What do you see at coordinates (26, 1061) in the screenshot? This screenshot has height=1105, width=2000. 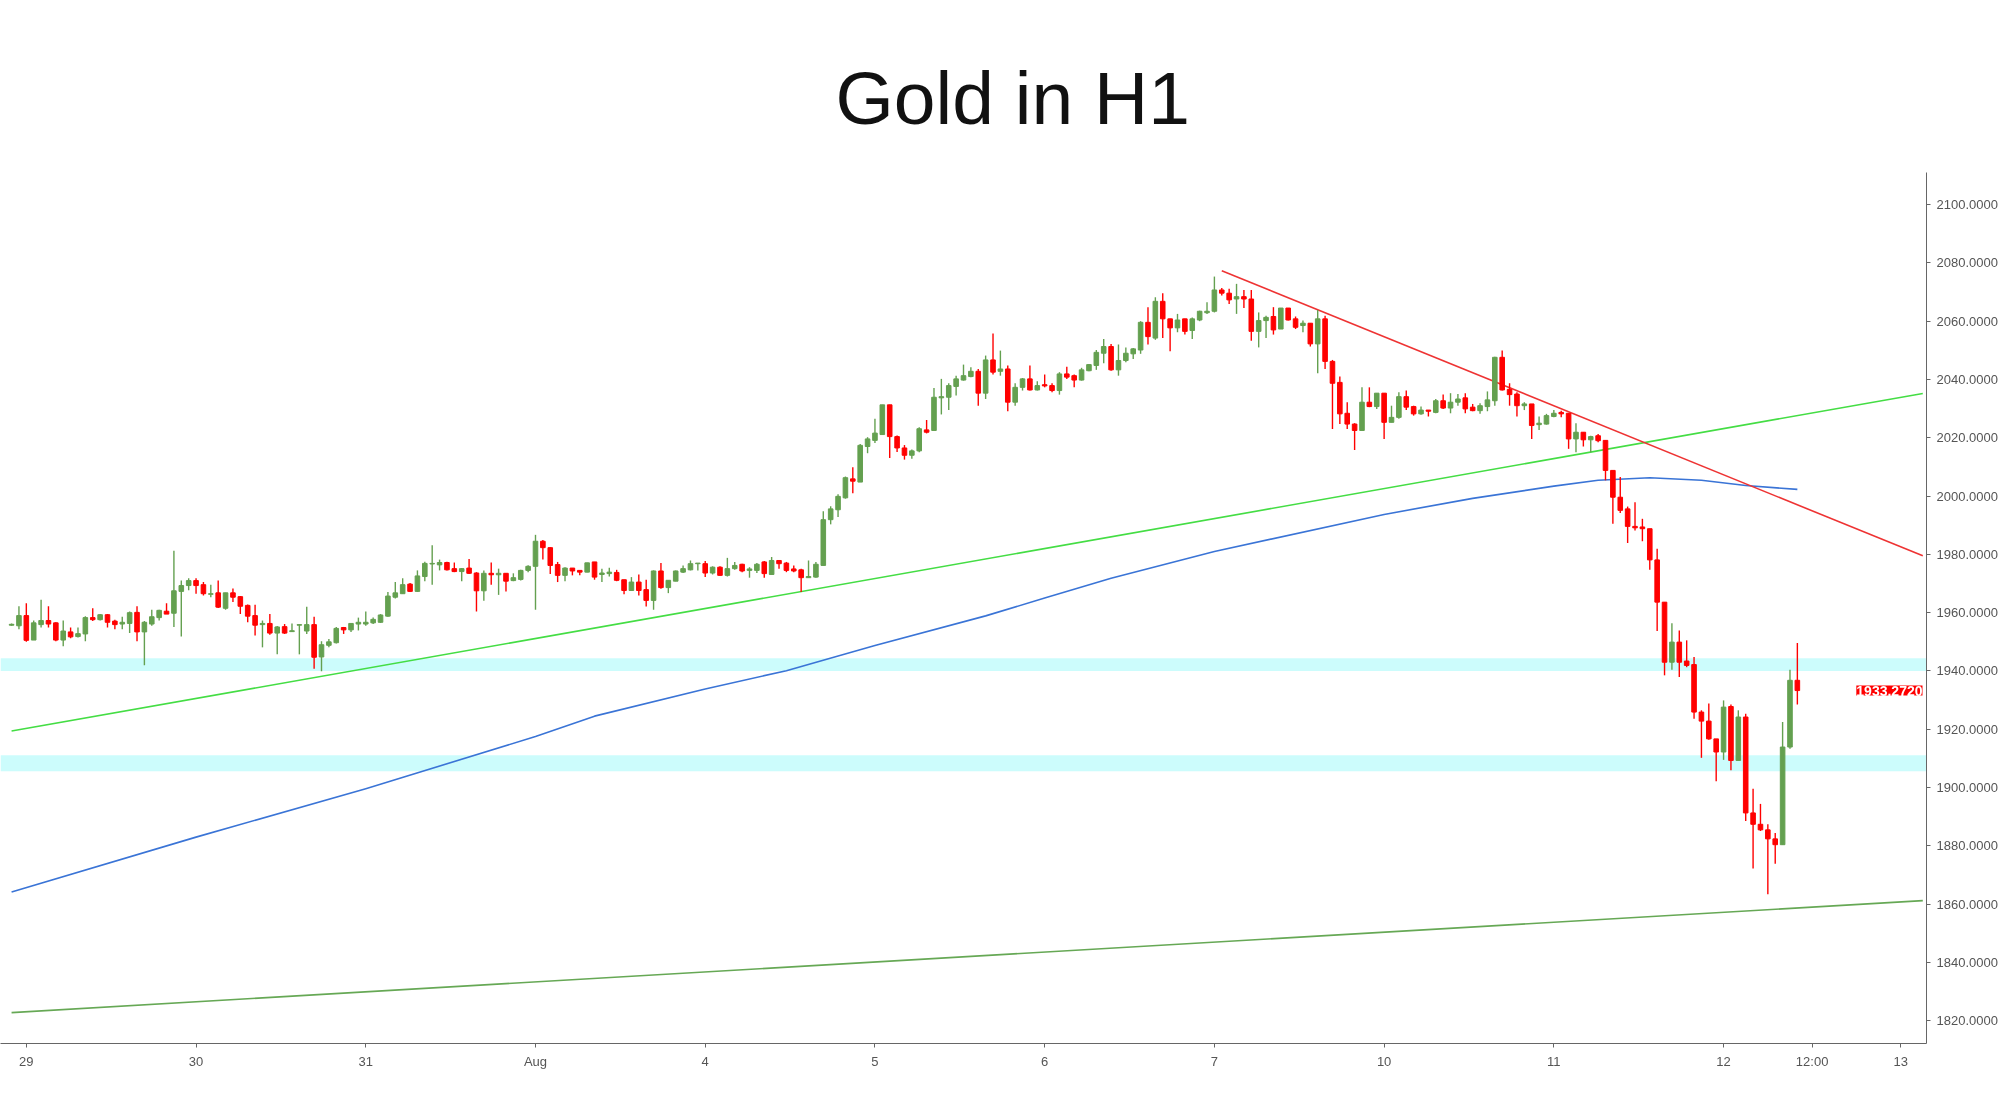 I see `x-tick-label: 29` at bounding box center [26, 1061].